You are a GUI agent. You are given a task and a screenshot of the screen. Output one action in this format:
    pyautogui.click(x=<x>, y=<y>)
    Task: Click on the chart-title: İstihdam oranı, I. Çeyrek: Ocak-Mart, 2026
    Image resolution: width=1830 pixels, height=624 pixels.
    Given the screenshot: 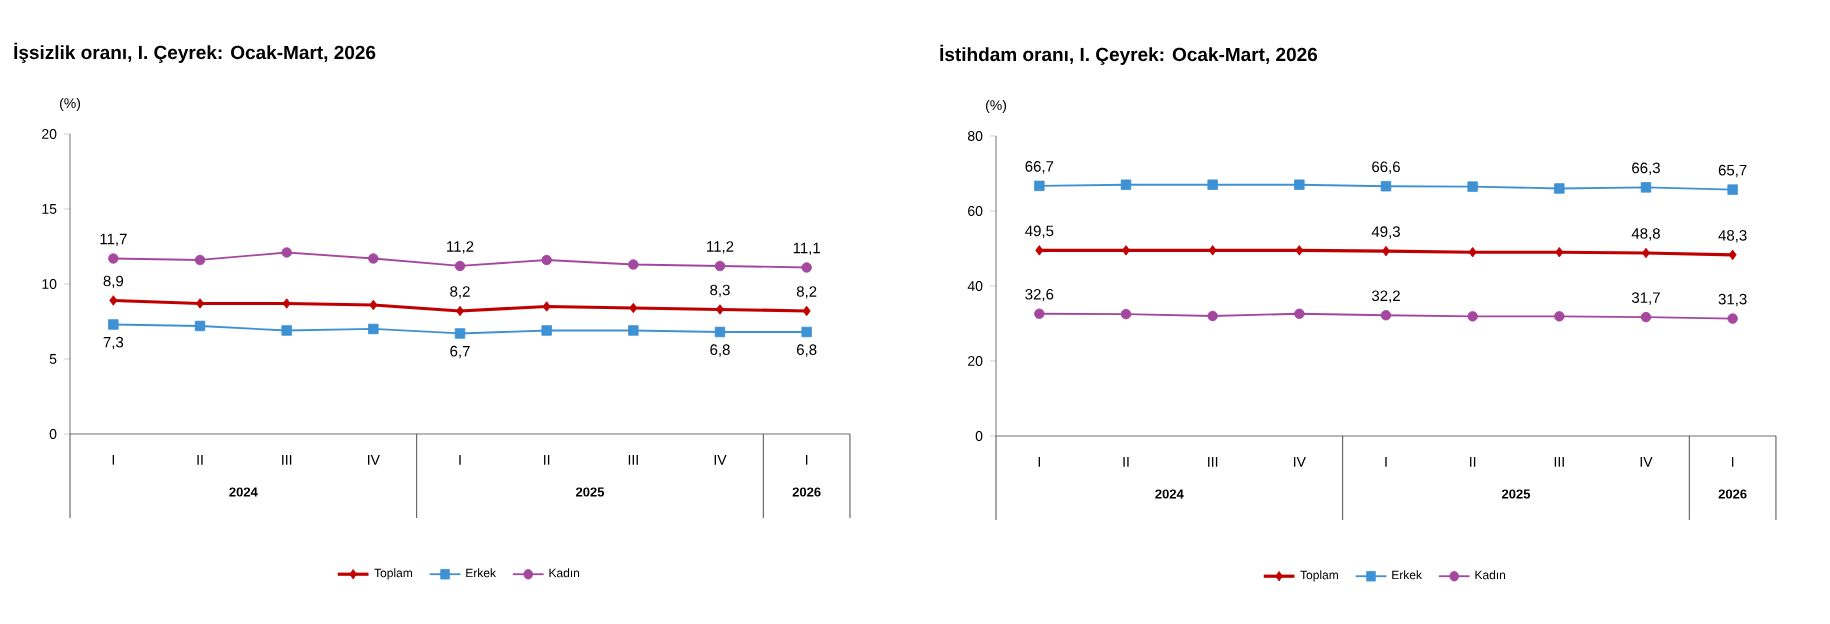 What is the action you would take?
    pyautogui.click(x=1129, y=54)
    